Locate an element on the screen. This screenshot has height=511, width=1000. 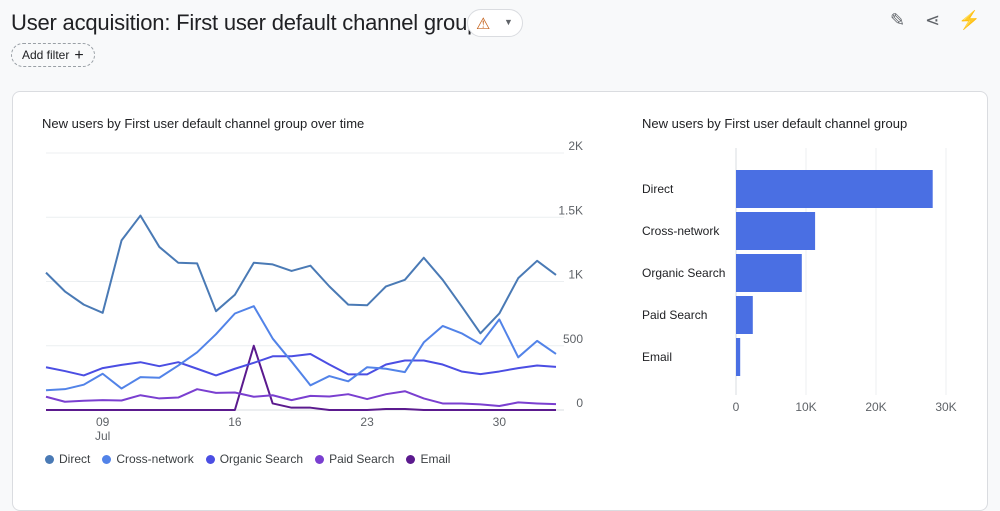
chevron-down-icon: ▼ is located at coordinates (508, 22).